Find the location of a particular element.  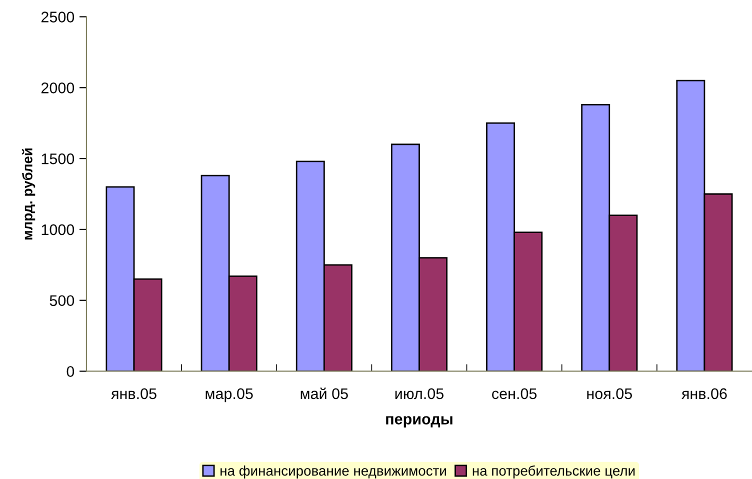

x-tick-label: мар.05 is located at coordinates (229, 395).